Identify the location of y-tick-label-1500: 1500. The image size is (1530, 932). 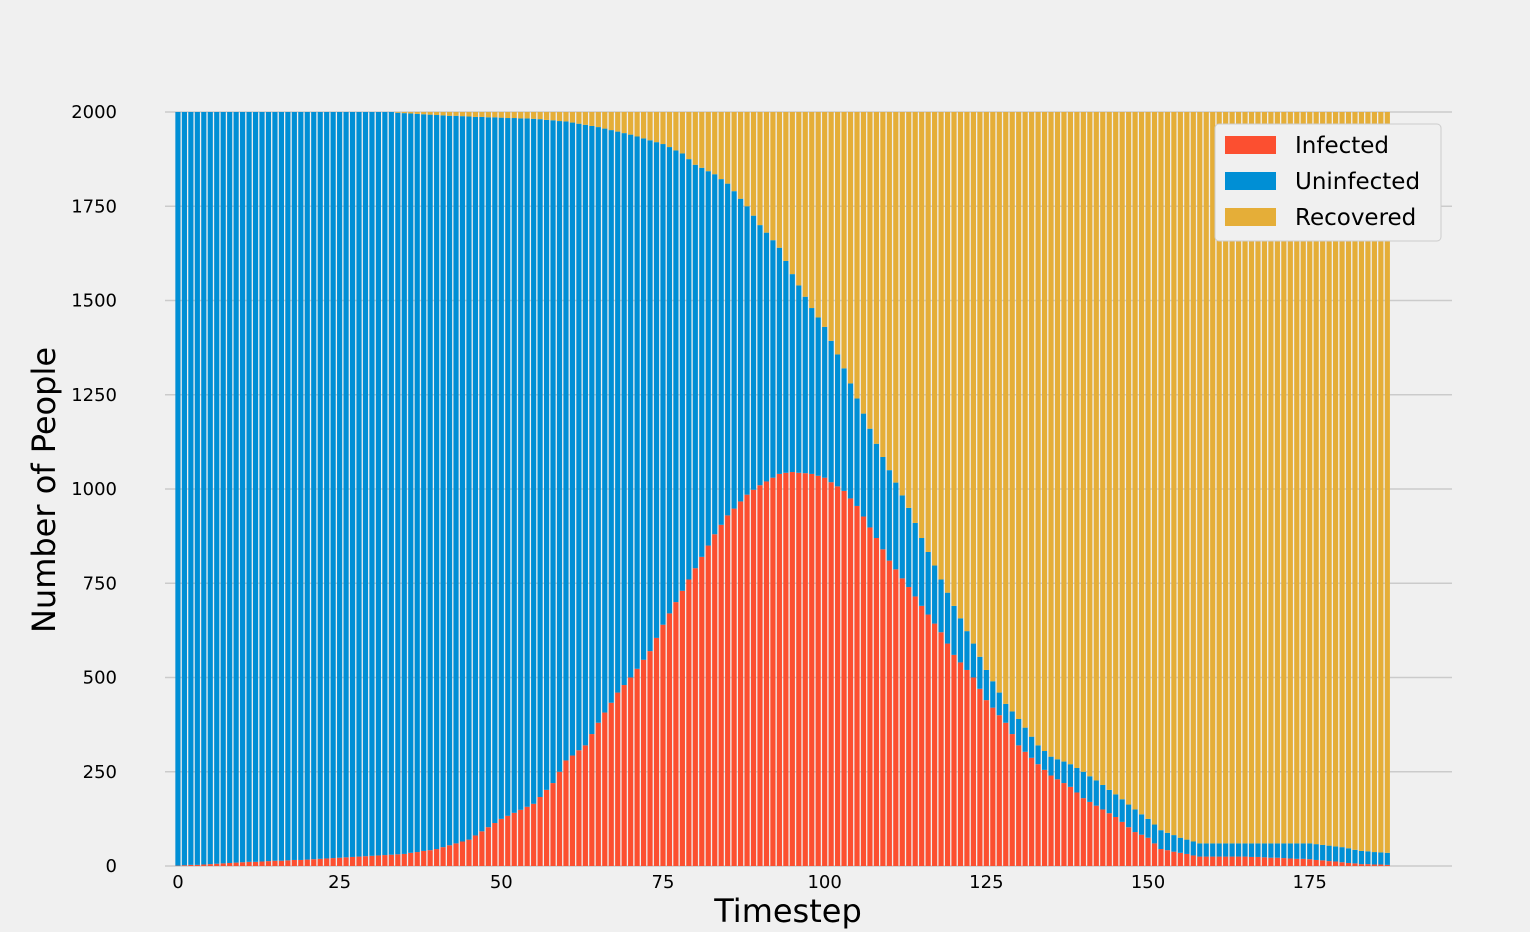
(94, 301).